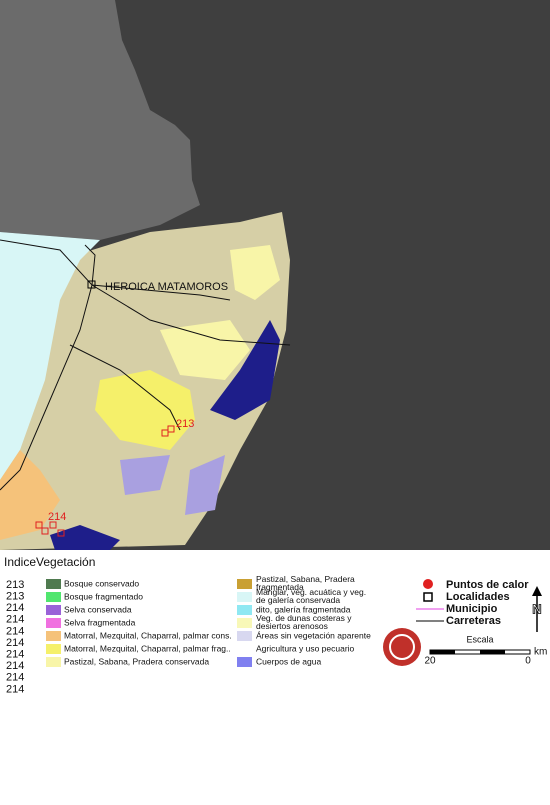 The image size is (550, 805). I want to click on vegetation-header: Vegetación, so click(65, 562).